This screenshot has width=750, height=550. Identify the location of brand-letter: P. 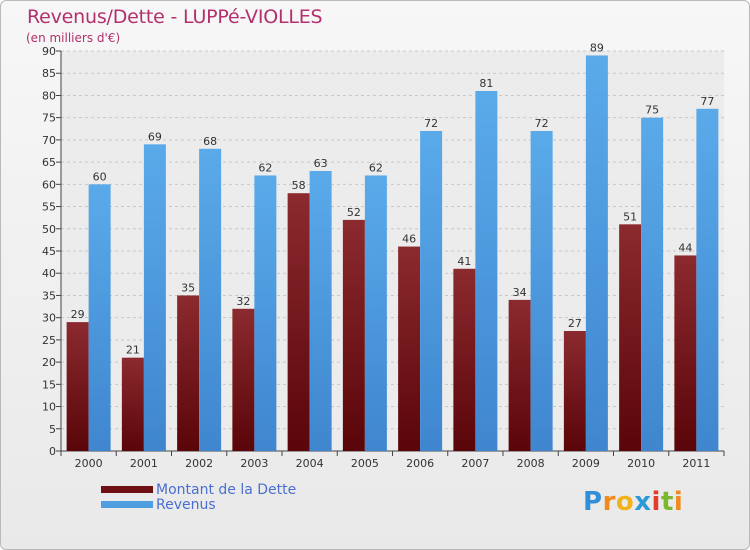
(593, 502).